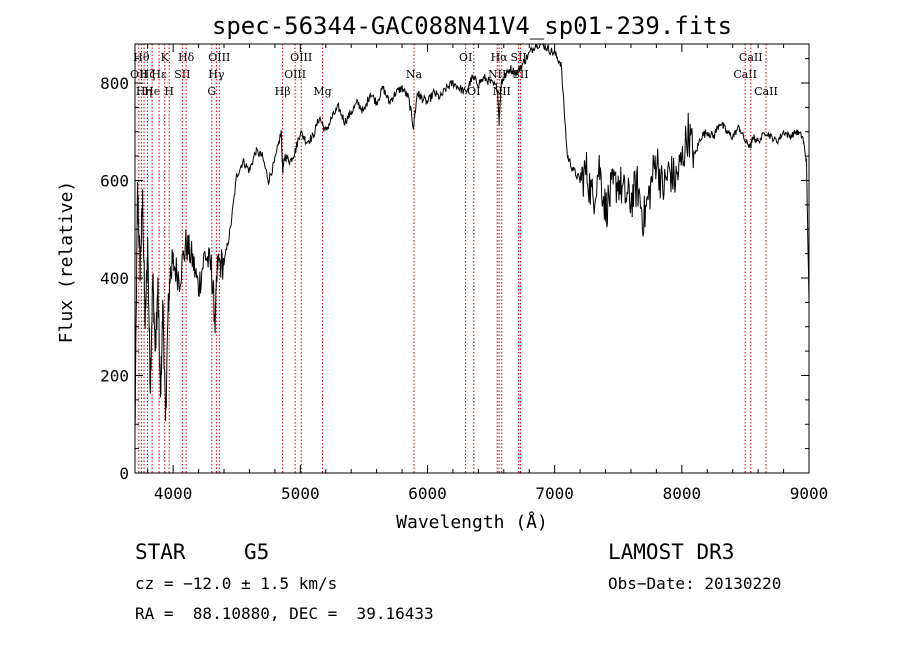 The height and width of the screenshot is (649, 900). What do you see at coordinates (66, 262) in the screenshot?
I see `y-axis-label: Flux (relative)` at bounding box center [66, 262].